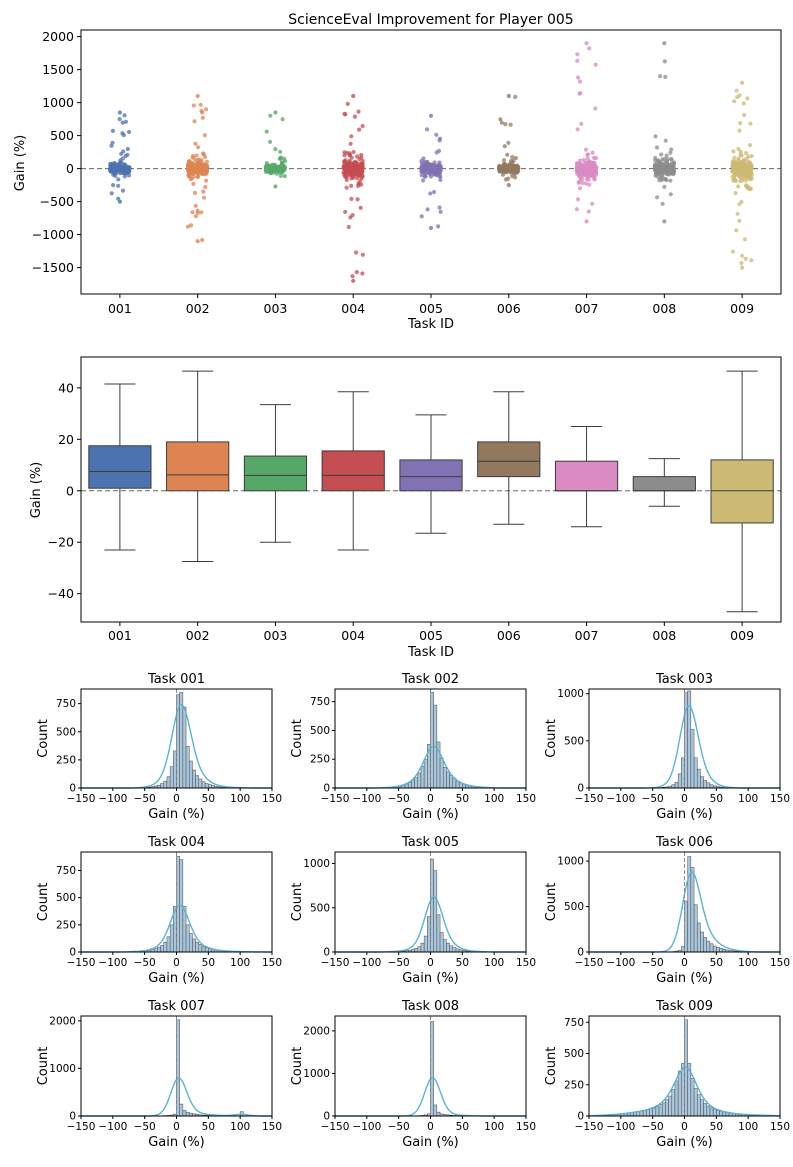  What do you see at coordinates (58, 69) in the screenshot?
I see `y-tick-label: 1500` at bounding box center [58, 69].